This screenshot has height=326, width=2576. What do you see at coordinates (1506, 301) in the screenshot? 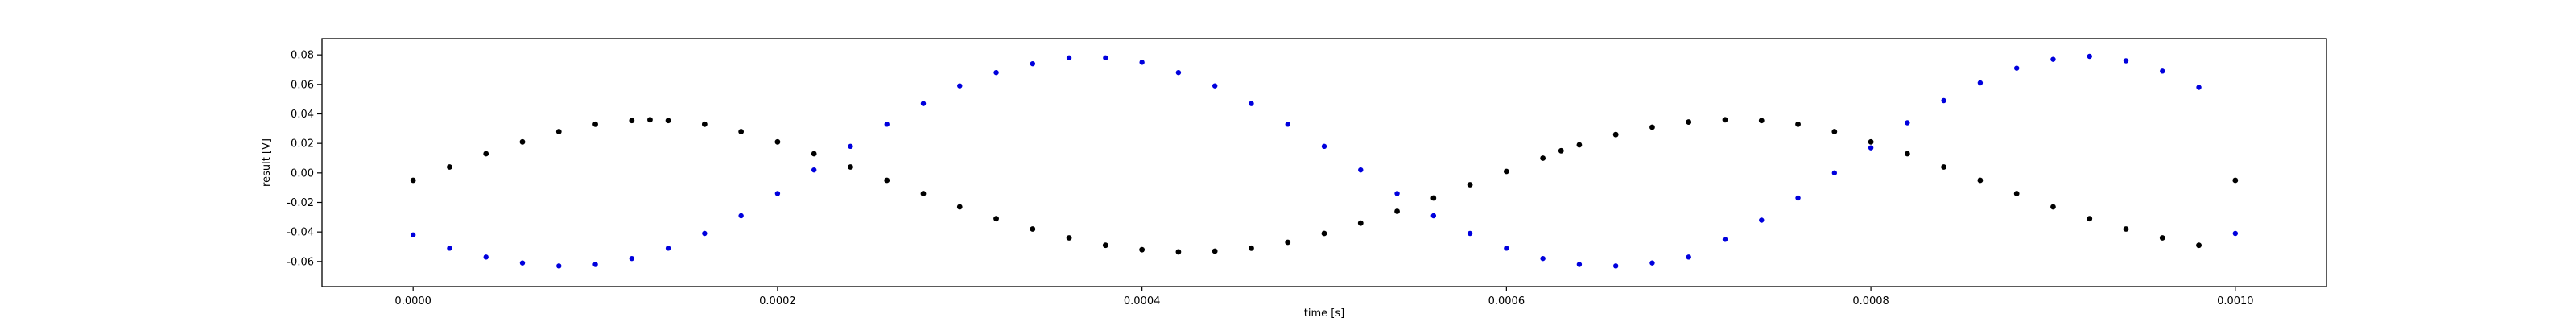
I see `x-tick-label: 0.0006` at bounding box center [1506, 301].